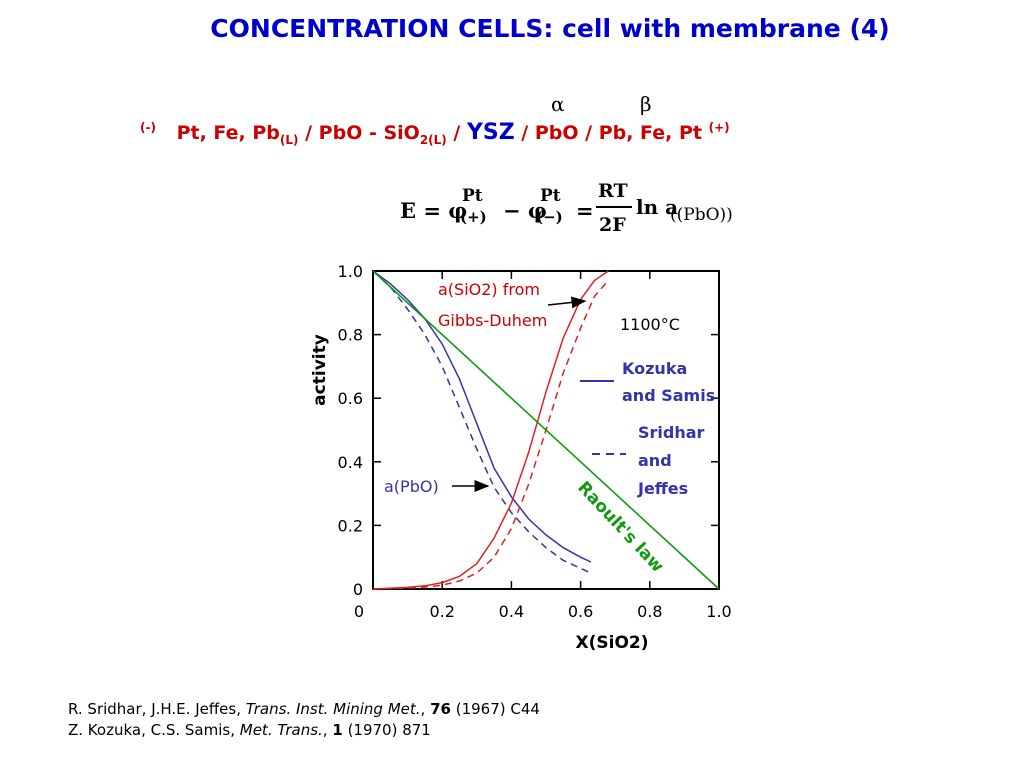 This screenshot has width=1024, height=768. What do you see at coordinates (350, 462) in the screenshot?
I see `y-tick-label: 0.4` at bounding box center [350, 462].